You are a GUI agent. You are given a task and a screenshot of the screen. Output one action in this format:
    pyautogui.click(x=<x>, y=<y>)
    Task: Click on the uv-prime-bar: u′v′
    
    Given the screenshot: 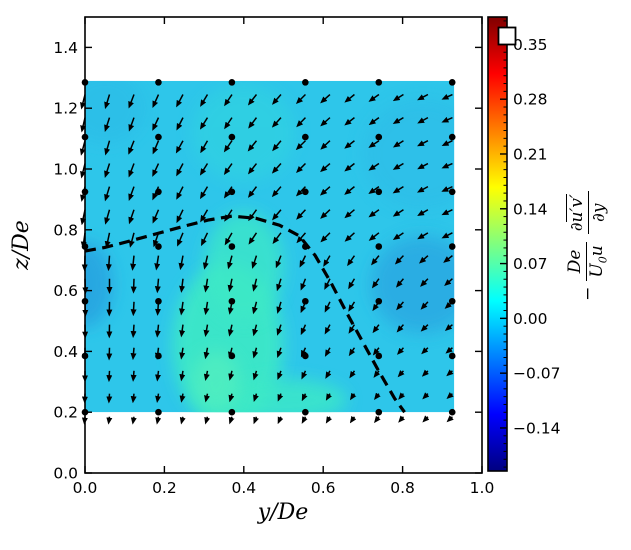 What is the action you would take?
    pyautogui.click(x=576, y=208)
    